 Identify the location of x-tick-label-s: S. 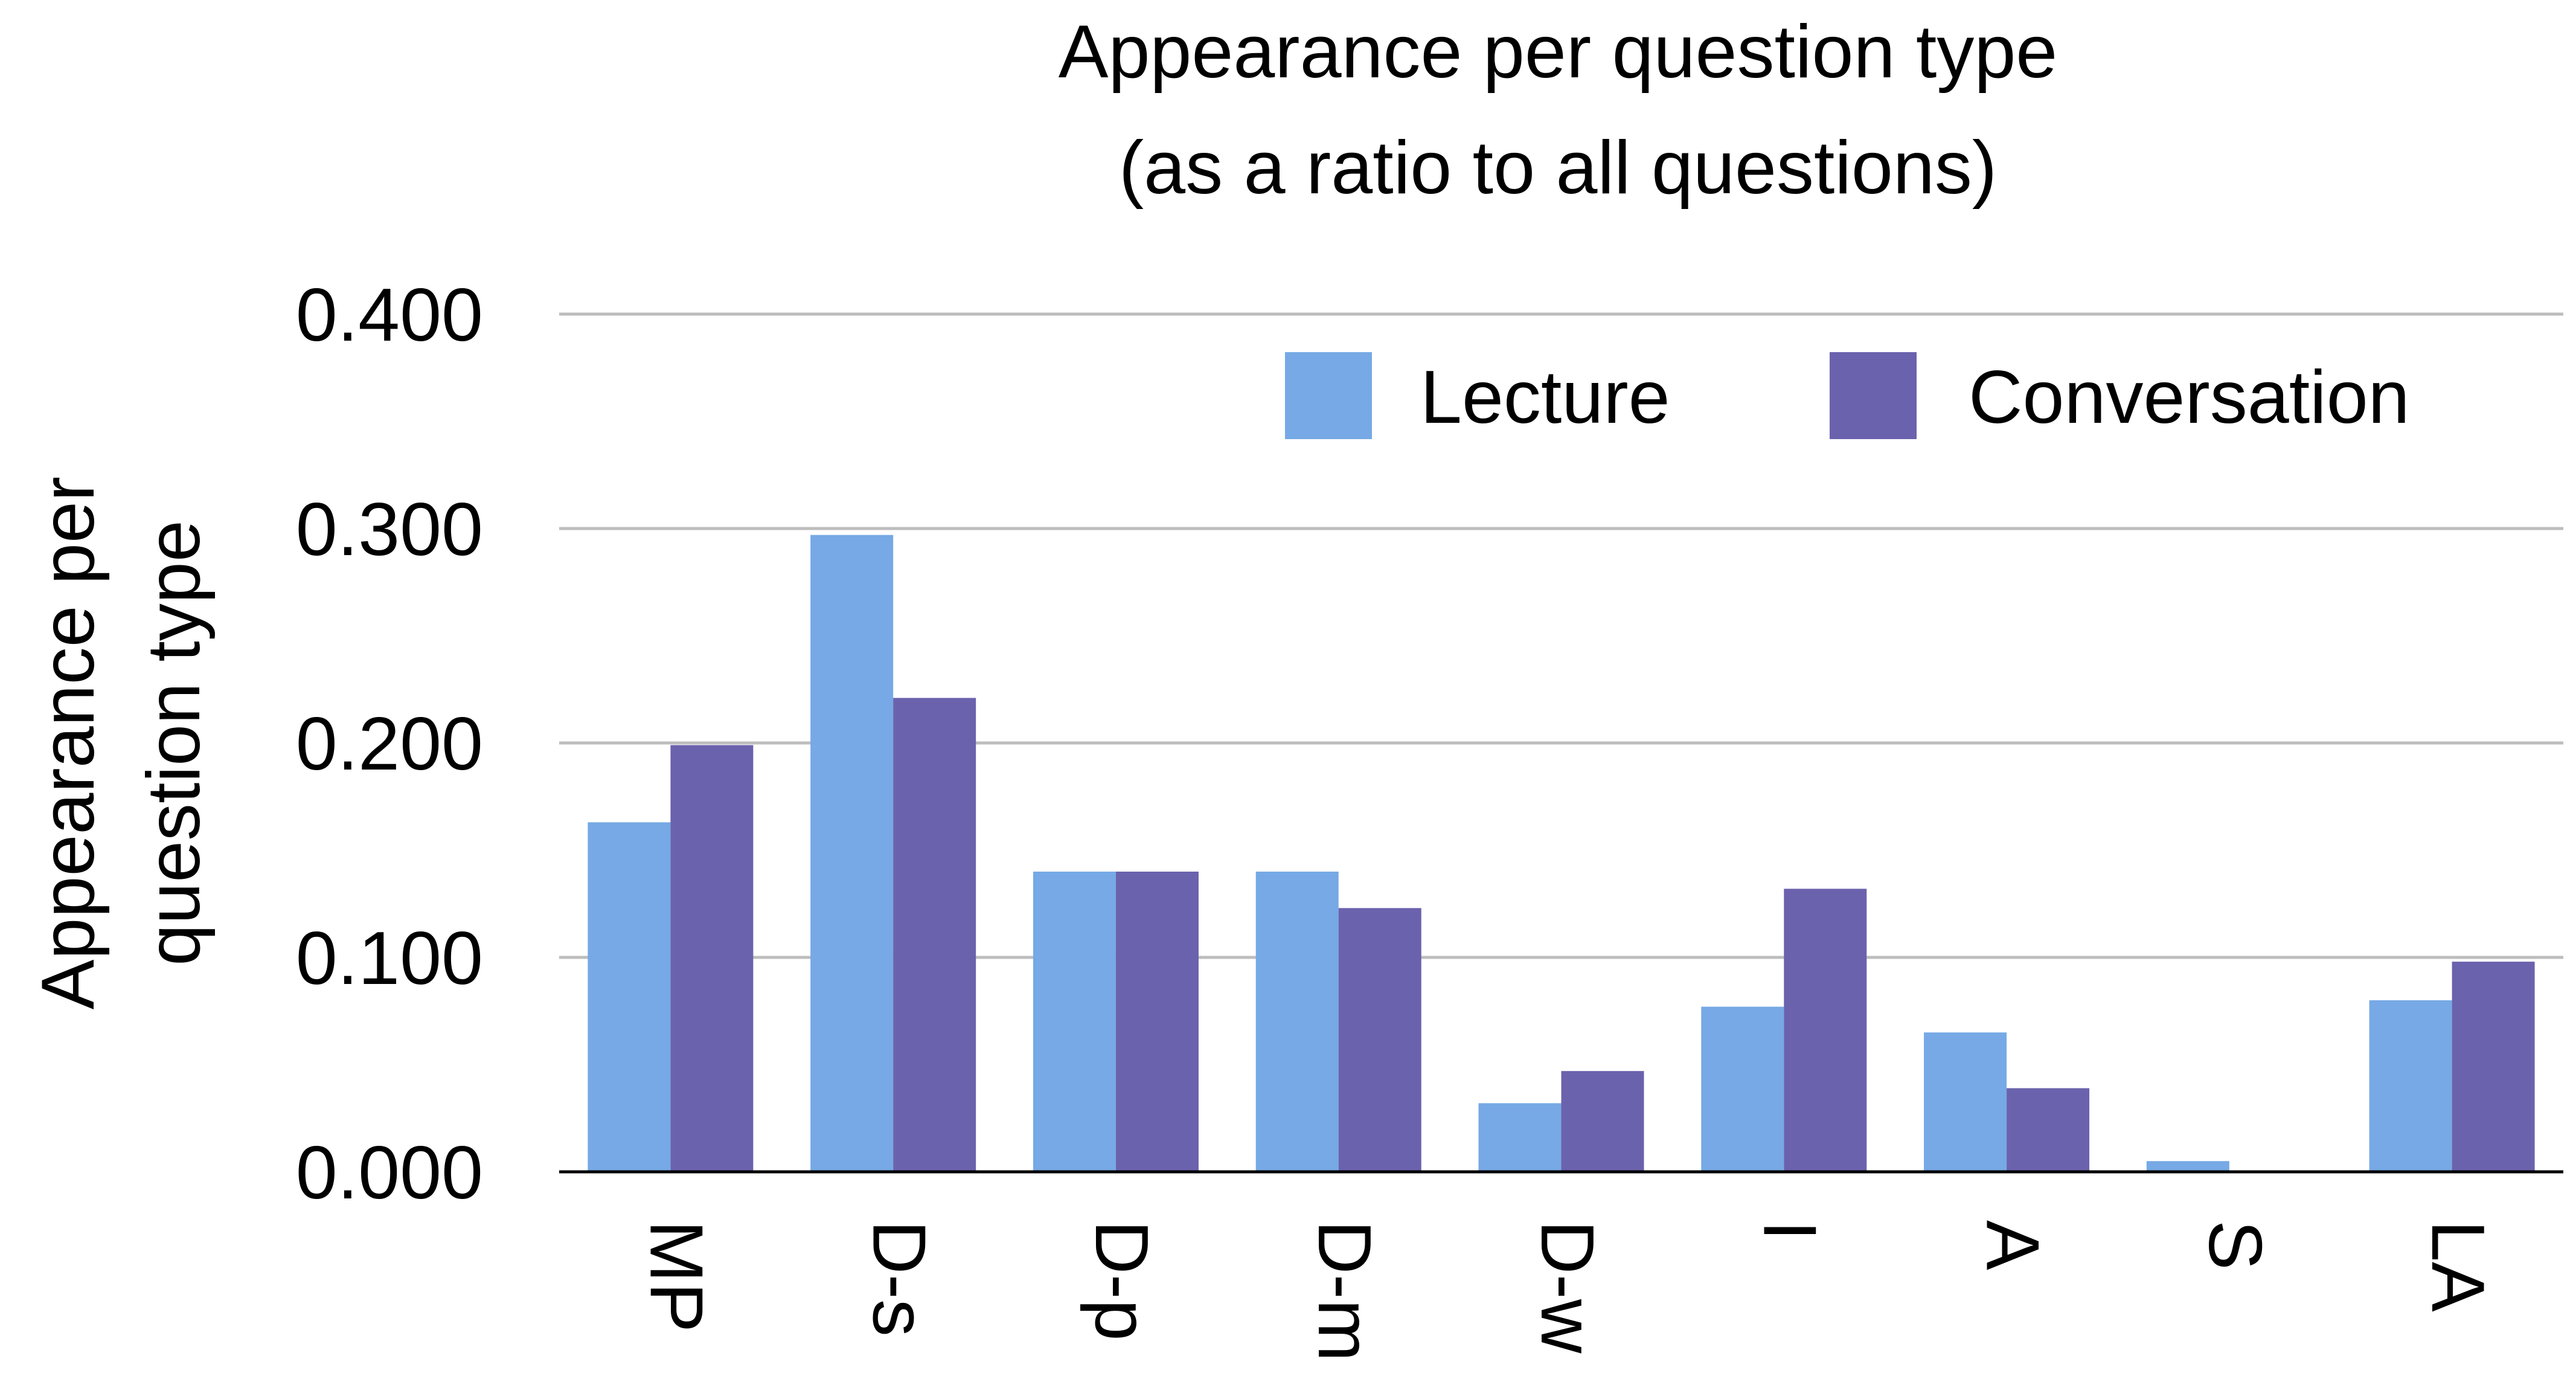
(2234, 1245).